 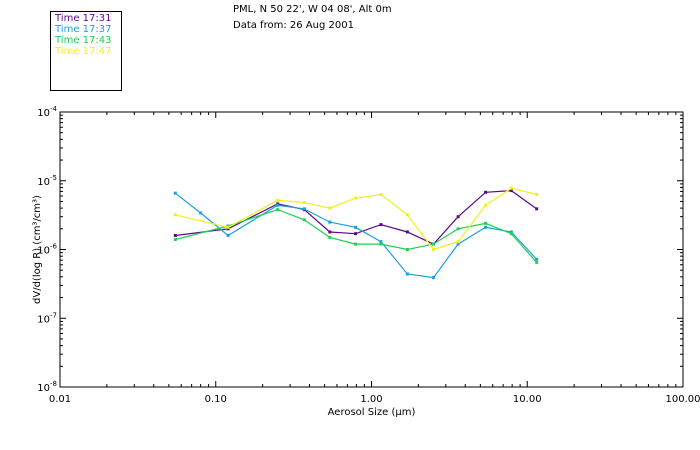 I want to click on y-tick-label: 10⁻⁶, so click(x=47, y=250).